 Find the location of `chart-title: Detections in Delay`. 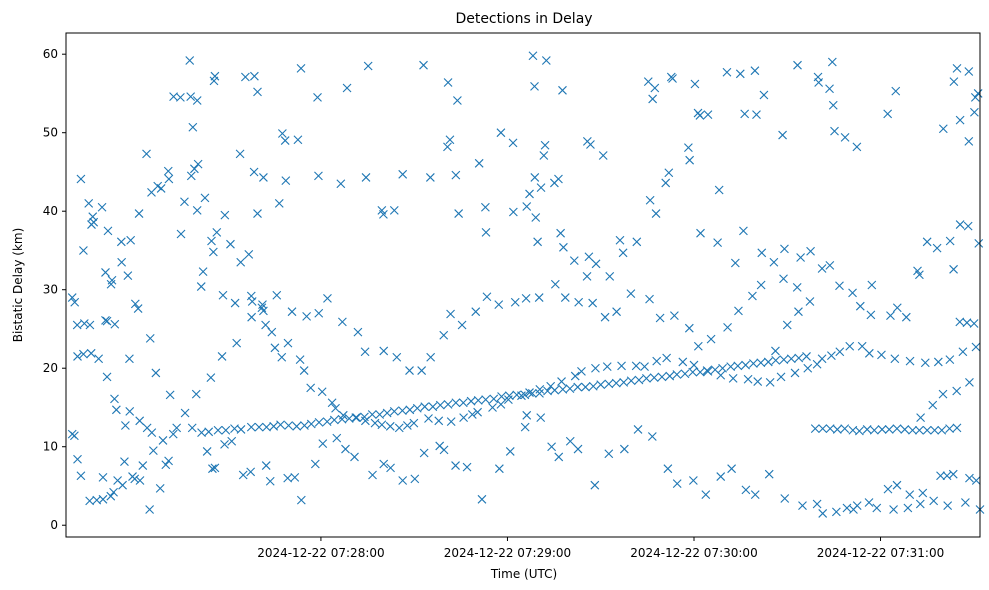

chart-title: Detections in Delay is located at coordinates (523, 19).